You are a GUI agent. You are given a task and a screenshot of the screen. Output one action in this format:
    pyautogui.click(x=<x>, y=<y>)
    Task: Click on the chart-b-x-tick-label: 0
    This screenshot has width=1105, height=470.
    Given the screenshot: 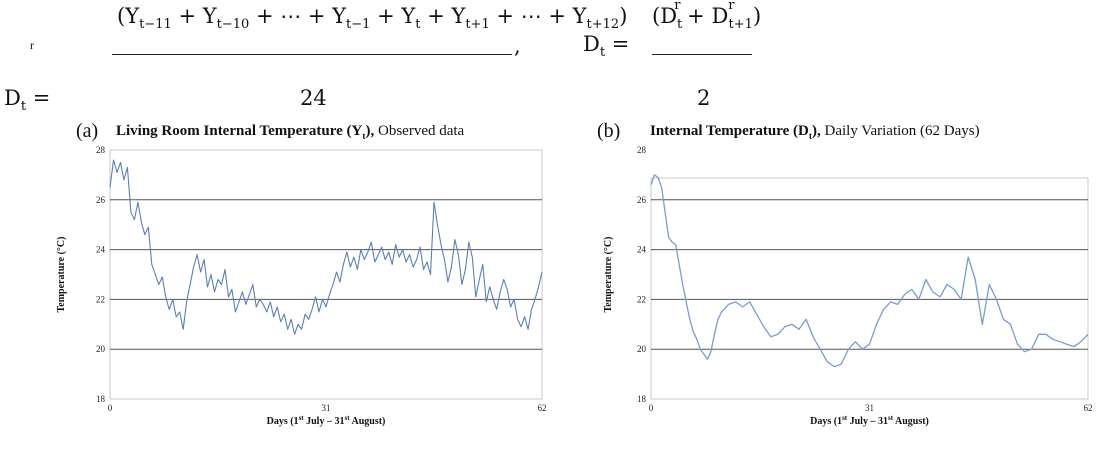 What is the action you would take?
    pyautogui.click(x=651, y=408)
    